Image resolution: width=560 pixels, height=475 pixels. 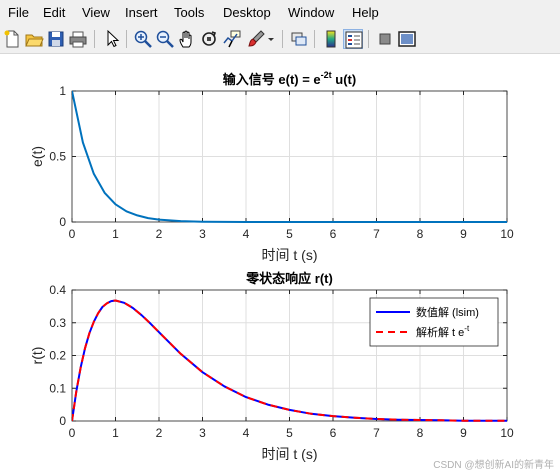 I want to click on open-file-icon, so click(x=34, y=39).